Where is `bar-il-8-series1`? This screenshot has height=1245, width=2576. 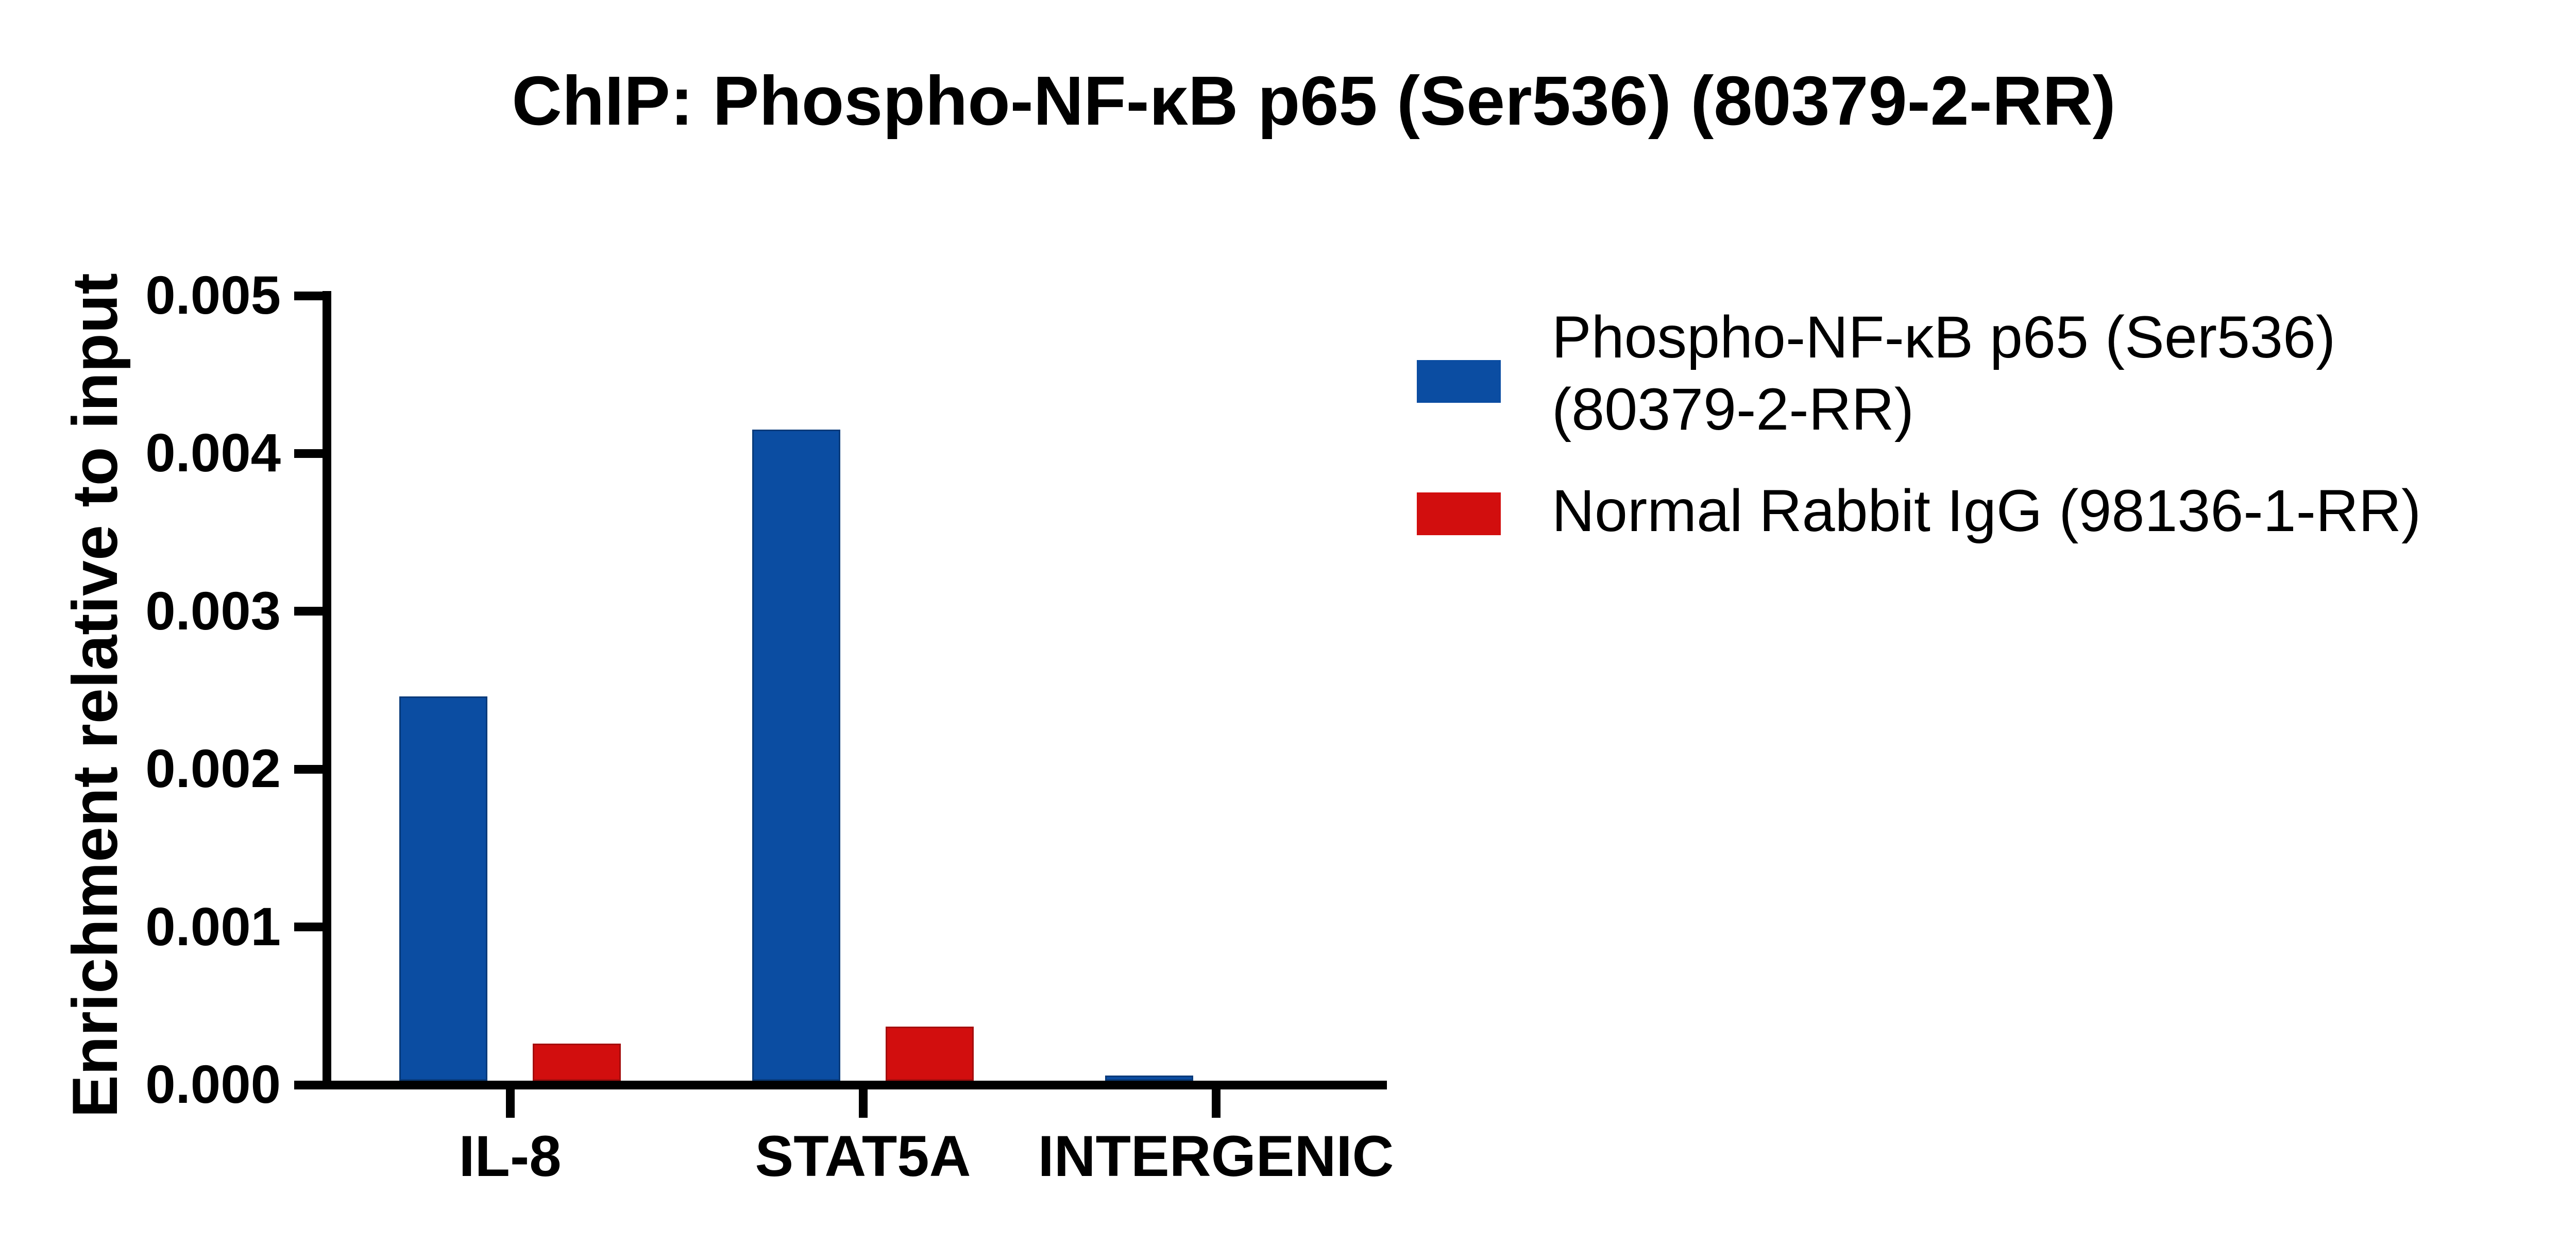 bar-il-8-series1 is located at coordinates (577, 1062).